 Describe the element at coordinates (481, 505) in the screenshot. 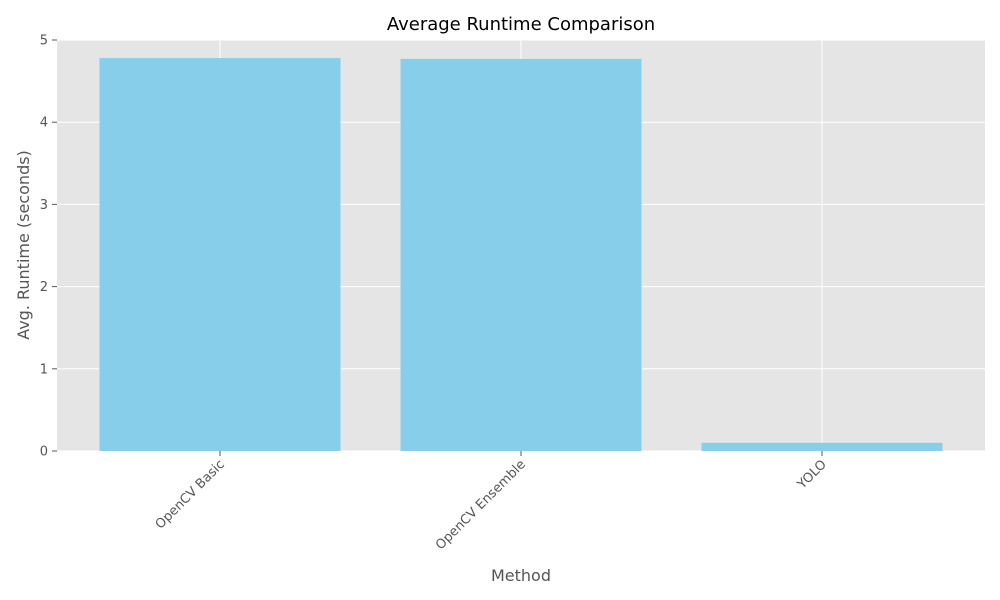

I see `x-tick-label: OpenCV Ensemble` at that location.